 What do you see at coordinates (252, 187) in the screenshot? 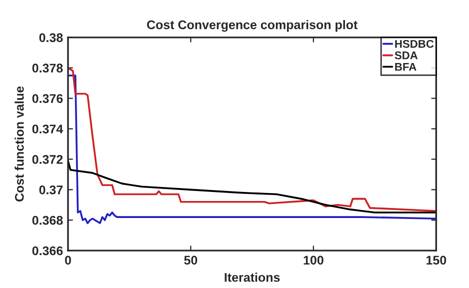
I see `line-series` at bounding box center [252, 187].